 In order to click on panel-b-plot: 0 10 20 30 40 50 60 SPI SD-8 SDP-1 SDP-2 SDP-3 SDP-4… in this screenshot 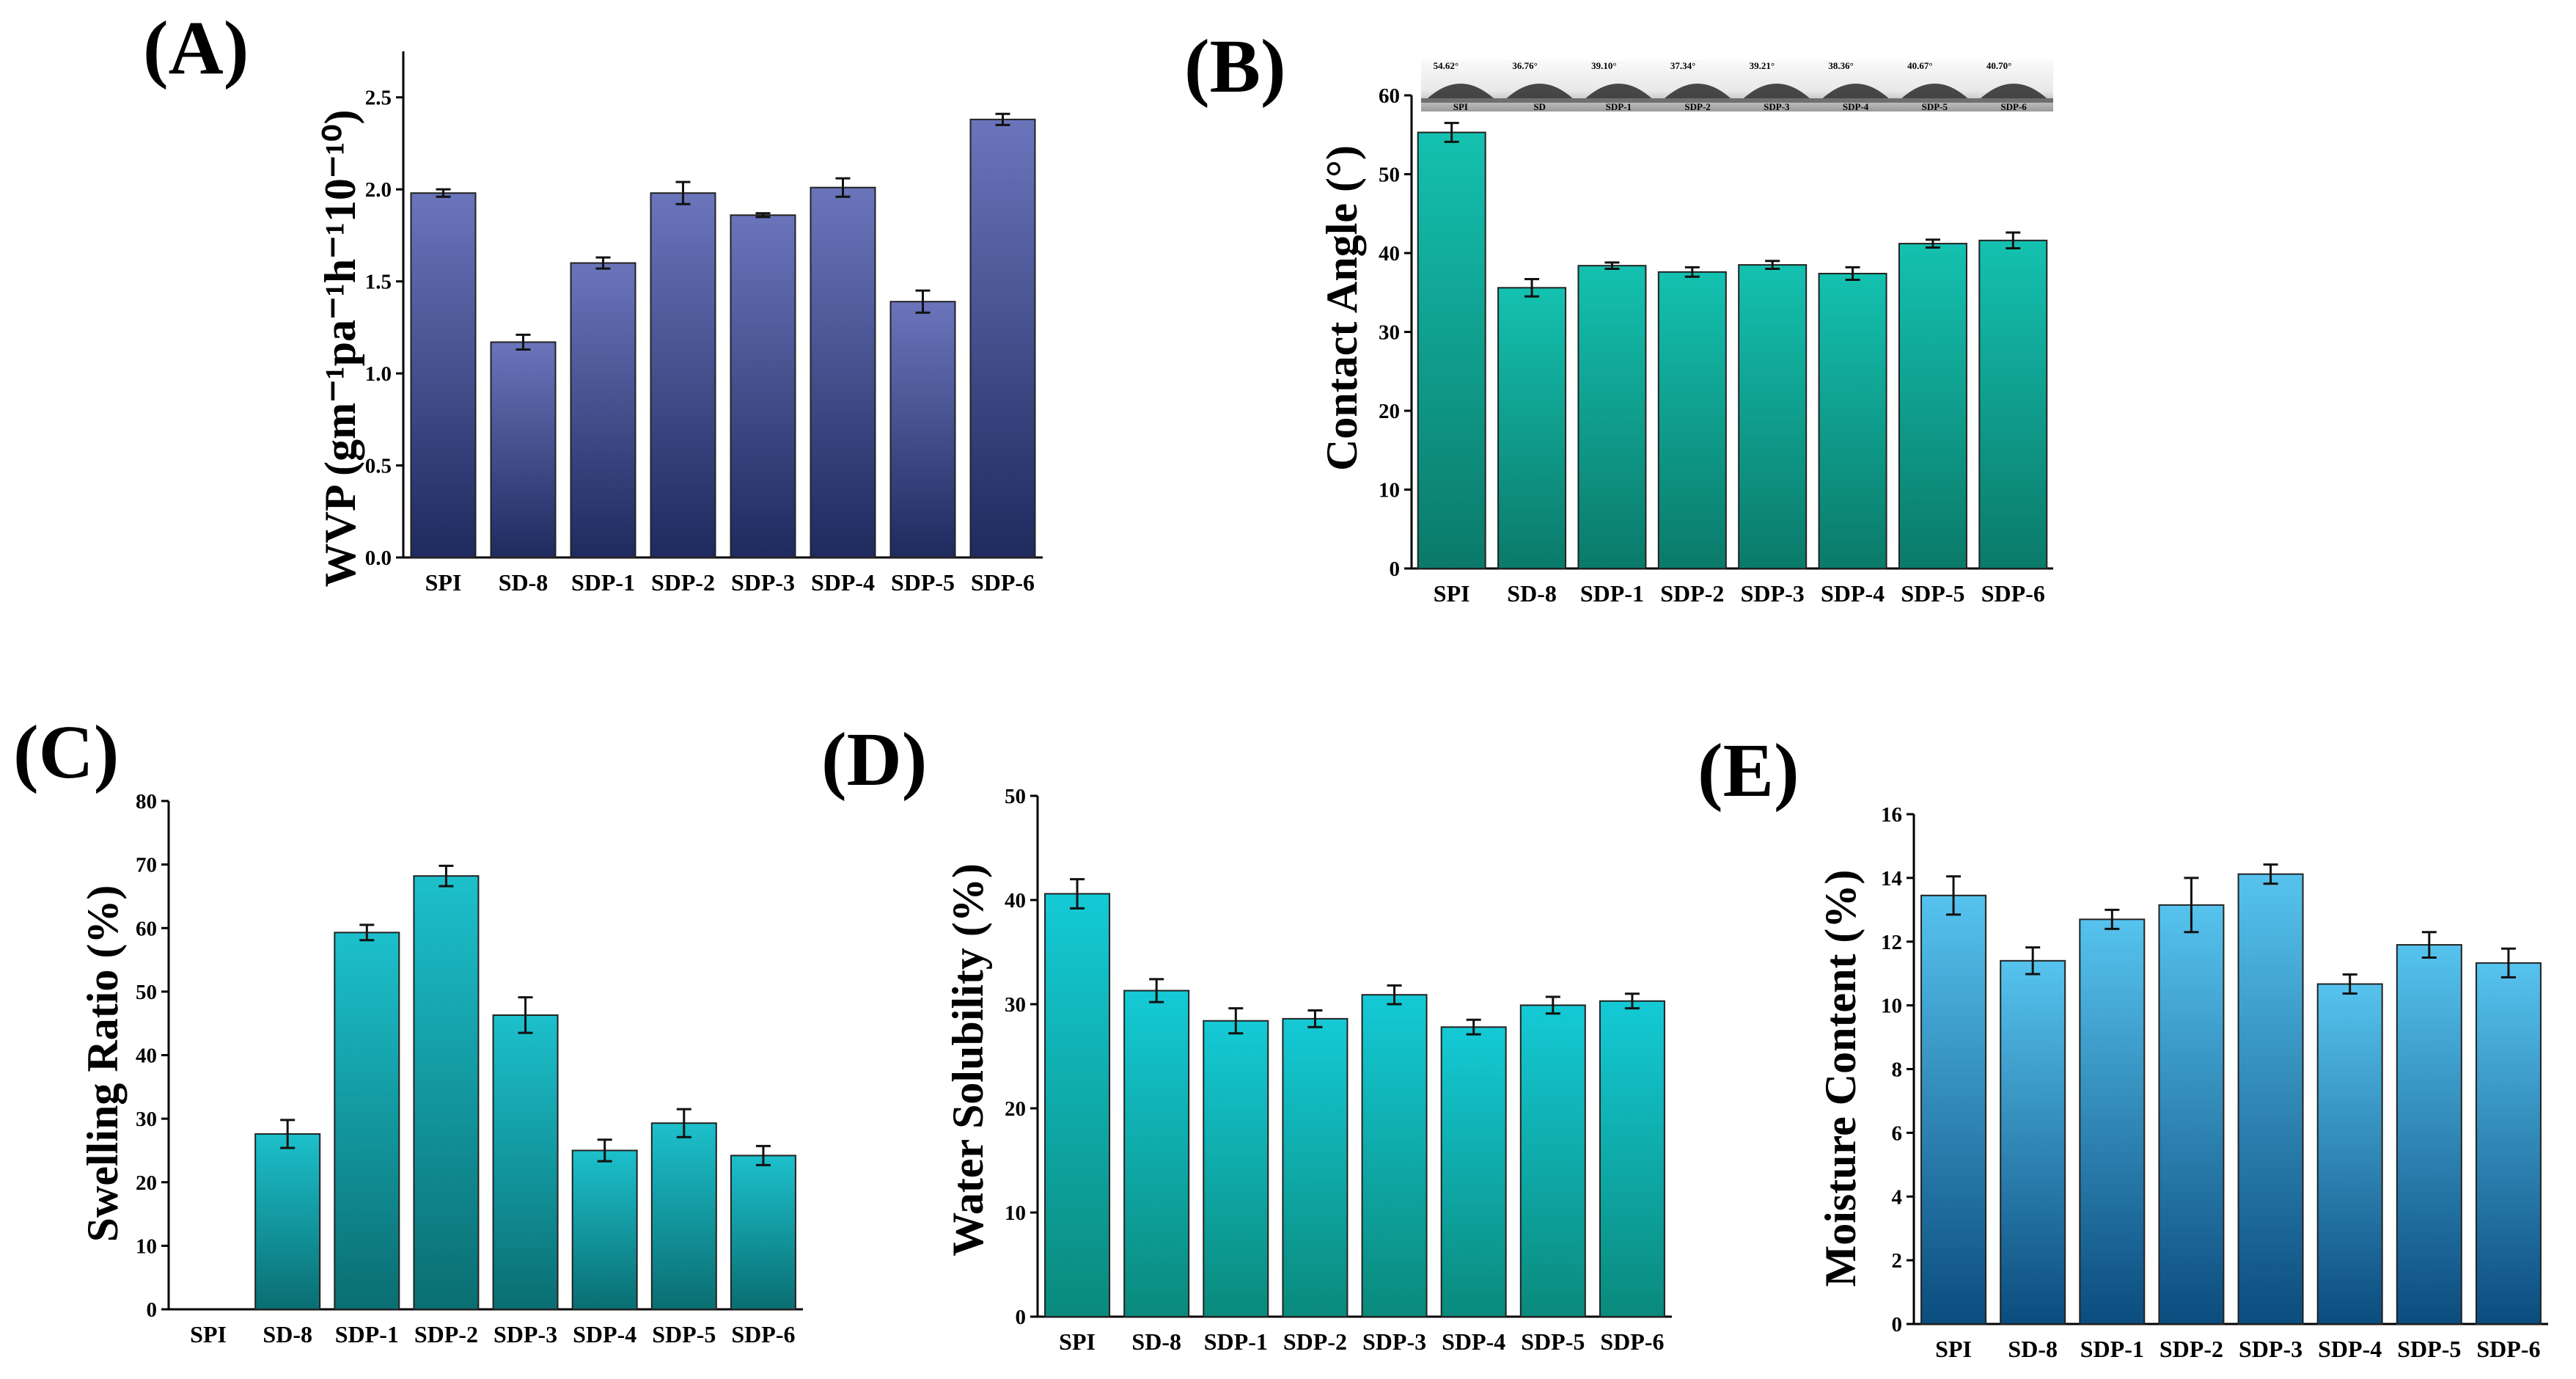, I will do `click(1716, 345)`.